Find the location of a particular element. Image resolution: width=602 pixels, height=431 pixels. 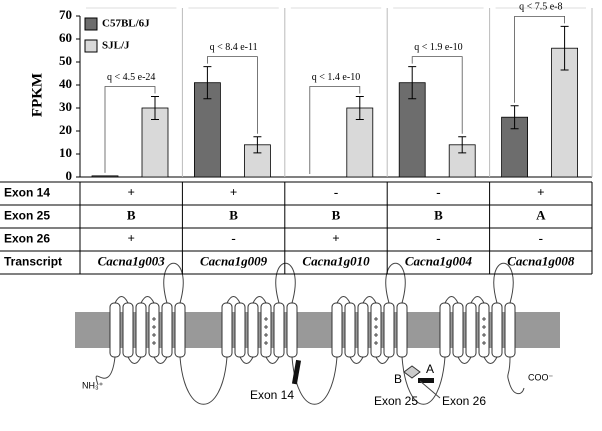

variant-a-label: A is located at coordinates (430, 369).